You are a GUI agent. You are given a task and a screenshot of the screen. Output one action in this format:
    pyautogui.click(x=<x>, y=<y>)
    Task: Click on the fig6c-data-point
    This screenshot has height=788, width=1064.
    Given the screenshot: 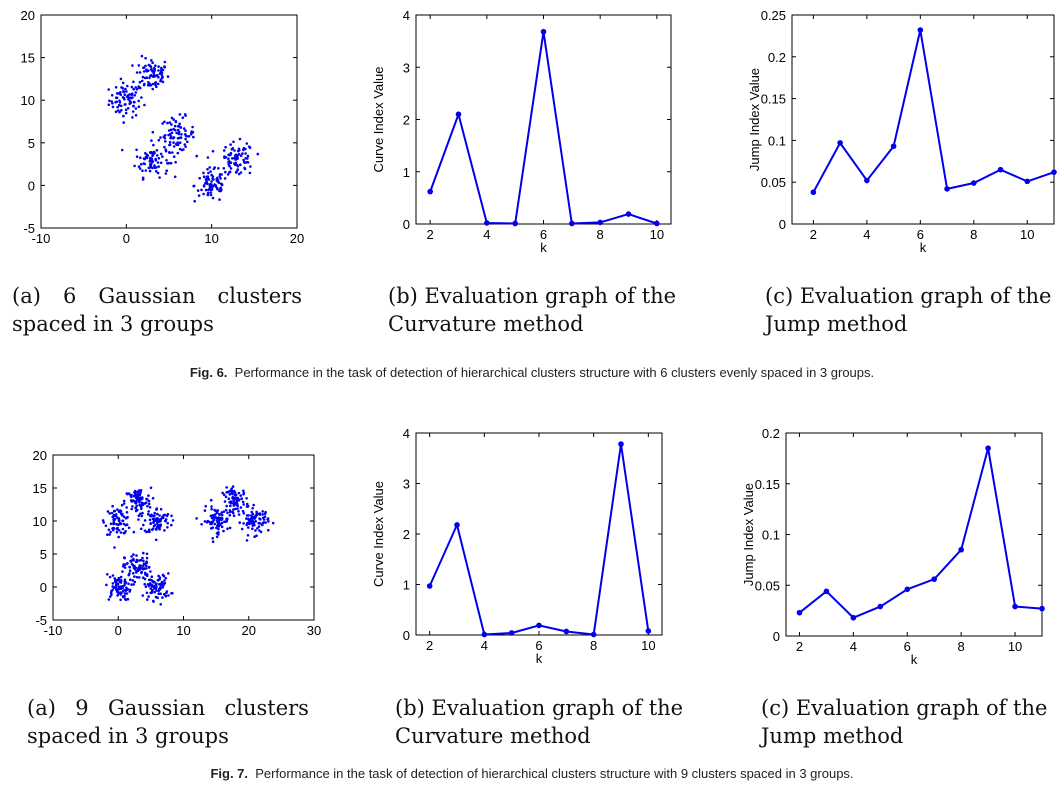 What is the action you would take?
    pyautogui.click(x=813, y=192)
    